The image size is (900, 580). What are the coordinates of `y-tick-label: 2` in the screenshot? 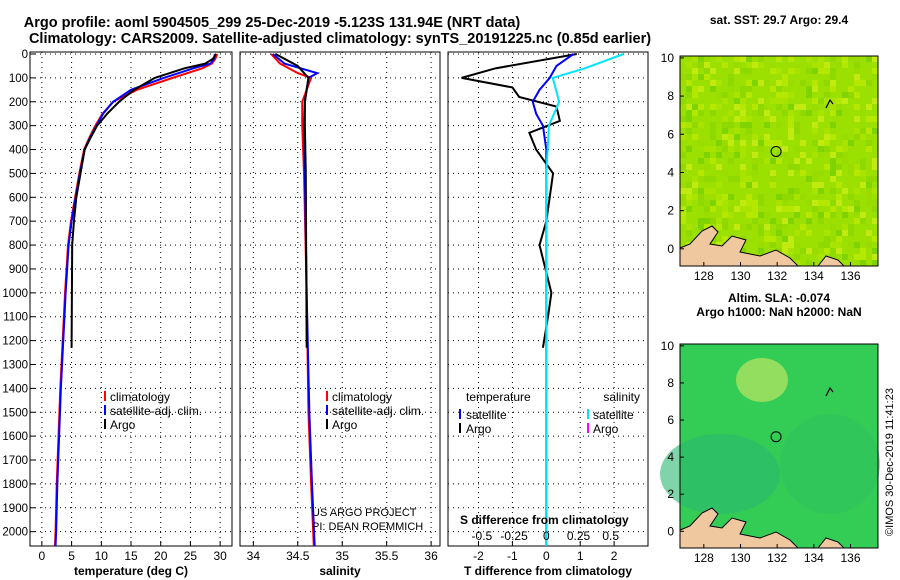 It's located at (670, 211).